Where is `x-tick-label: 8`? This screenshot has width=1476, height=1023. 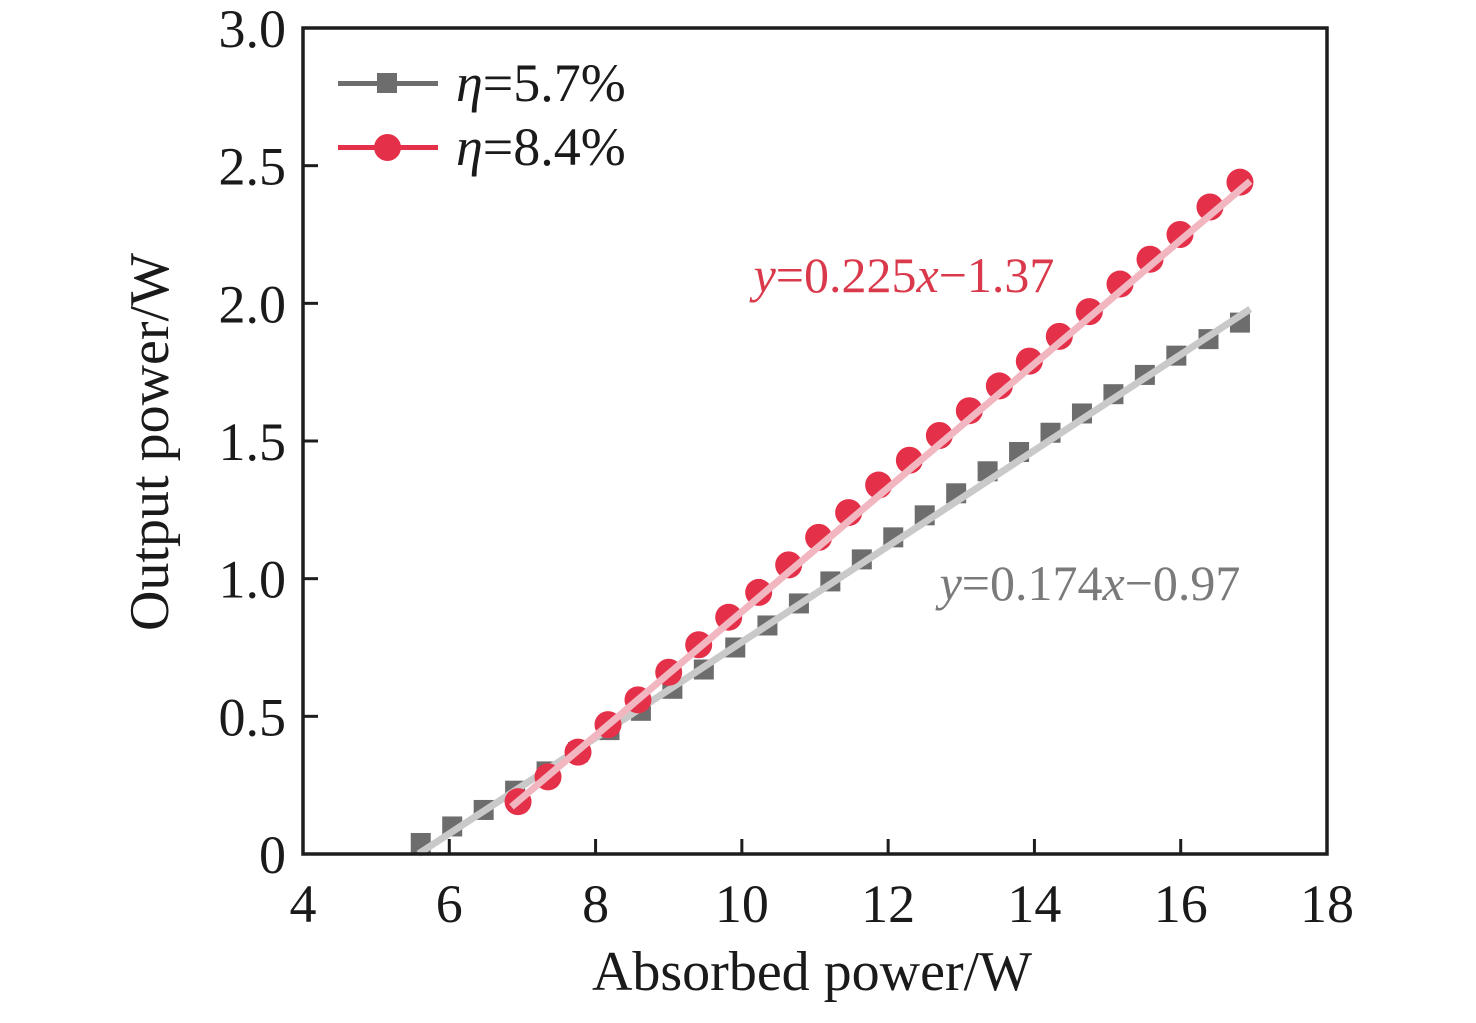
x-tick-label: 8 is located at coordinates (595, 904).